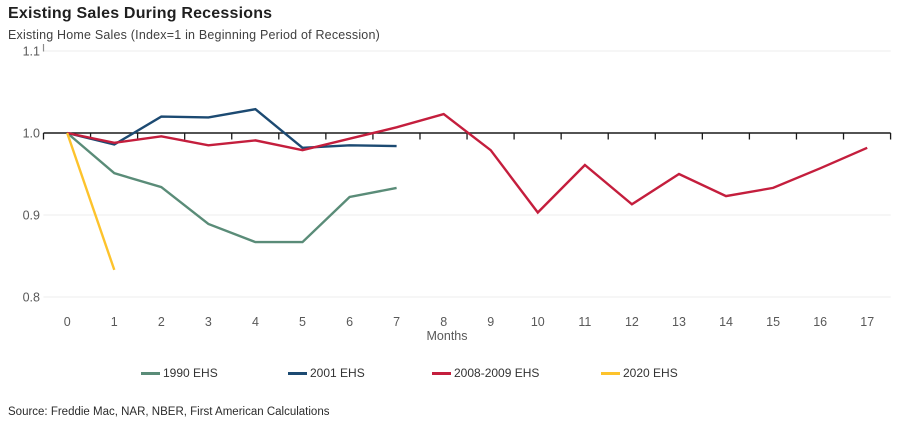  I want to click on legend-item-2008-2009-ehs: 2008-2009 EHS, so click(485, 373).